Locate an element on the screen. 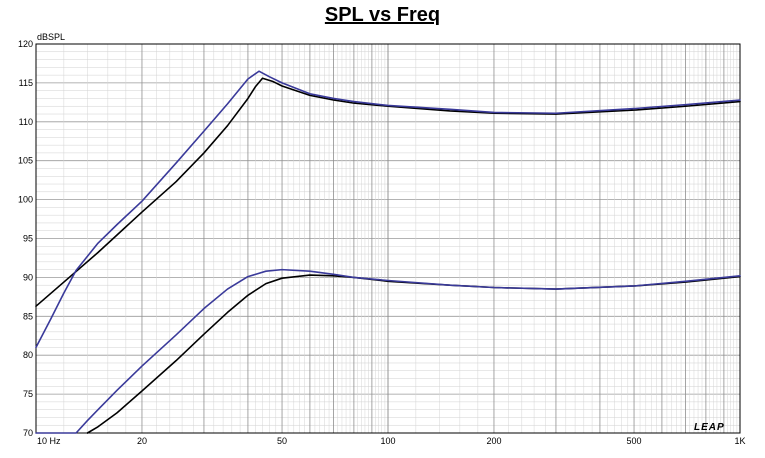 The height and width of the screenshot is (458, 765). y-axis-label: dBSPL is located at coordinates (51, 37).